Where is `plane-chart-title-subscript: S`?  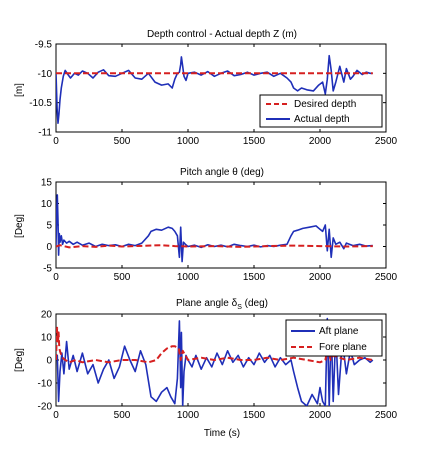
plane-chart-title-subscript: S is located at coordinates (239, 307).